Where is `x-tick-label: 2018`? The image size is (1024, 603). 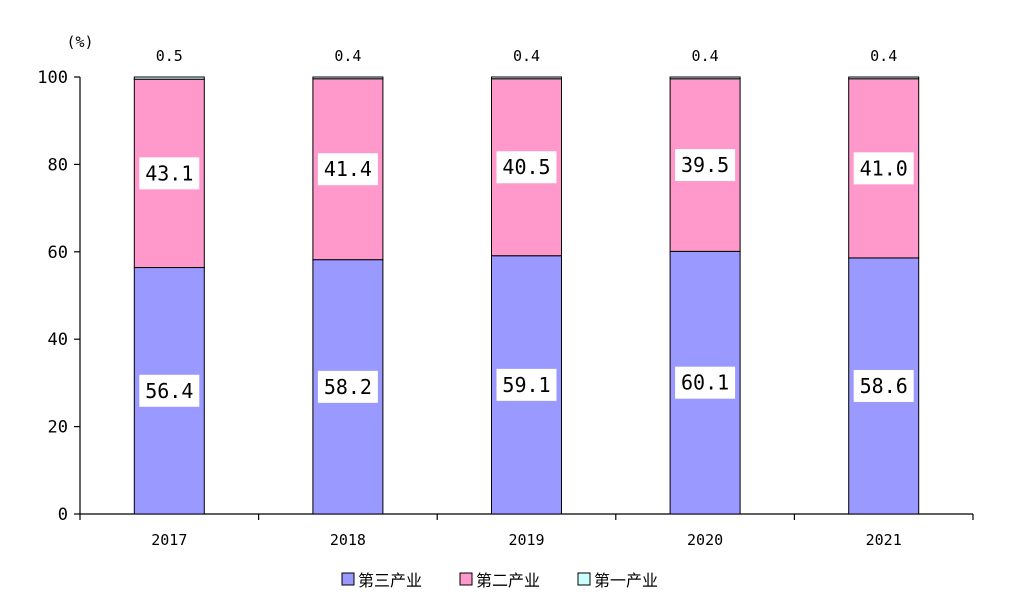 x-tick-label: 2018 is located at coordinates (348, 540).